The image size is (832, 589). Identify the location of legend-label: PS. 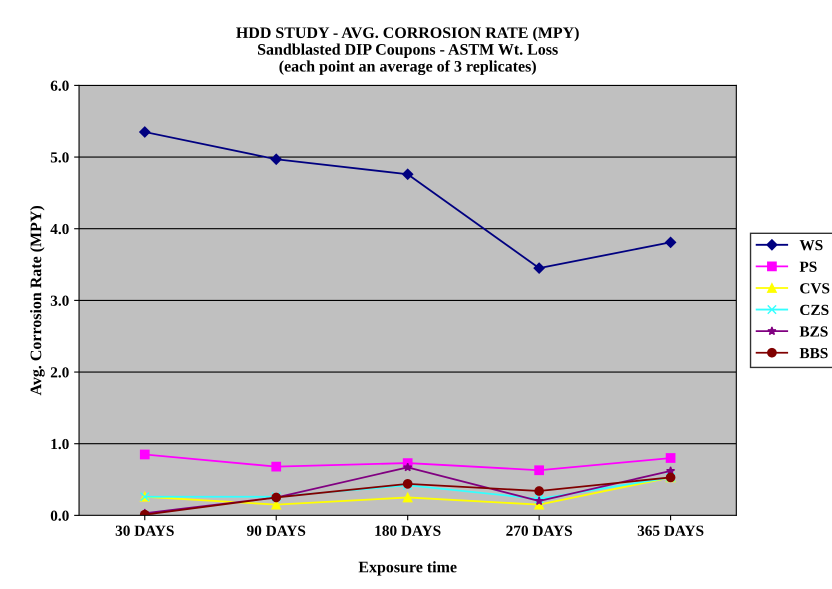
(808, 267).